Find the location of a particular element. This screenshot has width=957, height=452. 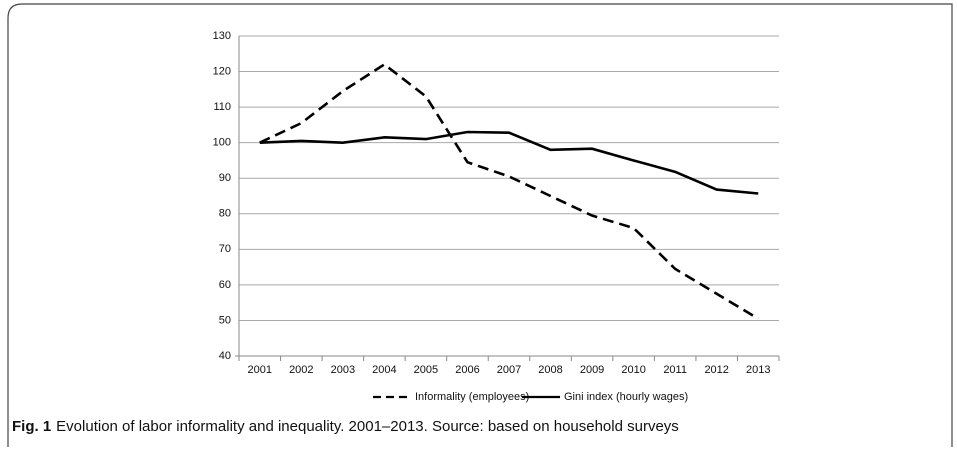

y-tick-label: 110 is located at coordinates (222, 107).